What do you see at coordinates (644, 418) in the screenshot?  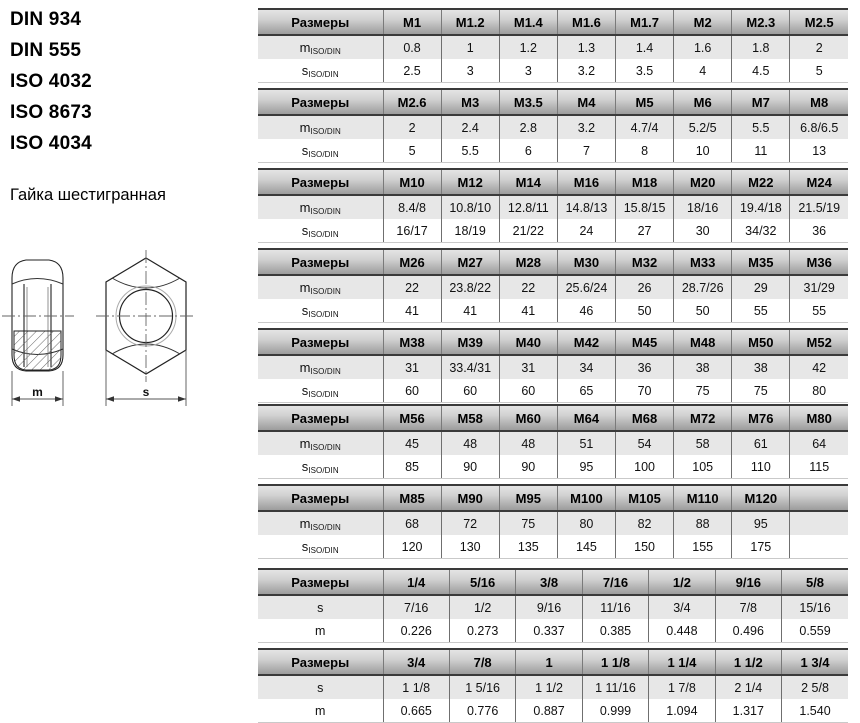 I see `header-size-cell: M68` at bounding box center [644, 418].